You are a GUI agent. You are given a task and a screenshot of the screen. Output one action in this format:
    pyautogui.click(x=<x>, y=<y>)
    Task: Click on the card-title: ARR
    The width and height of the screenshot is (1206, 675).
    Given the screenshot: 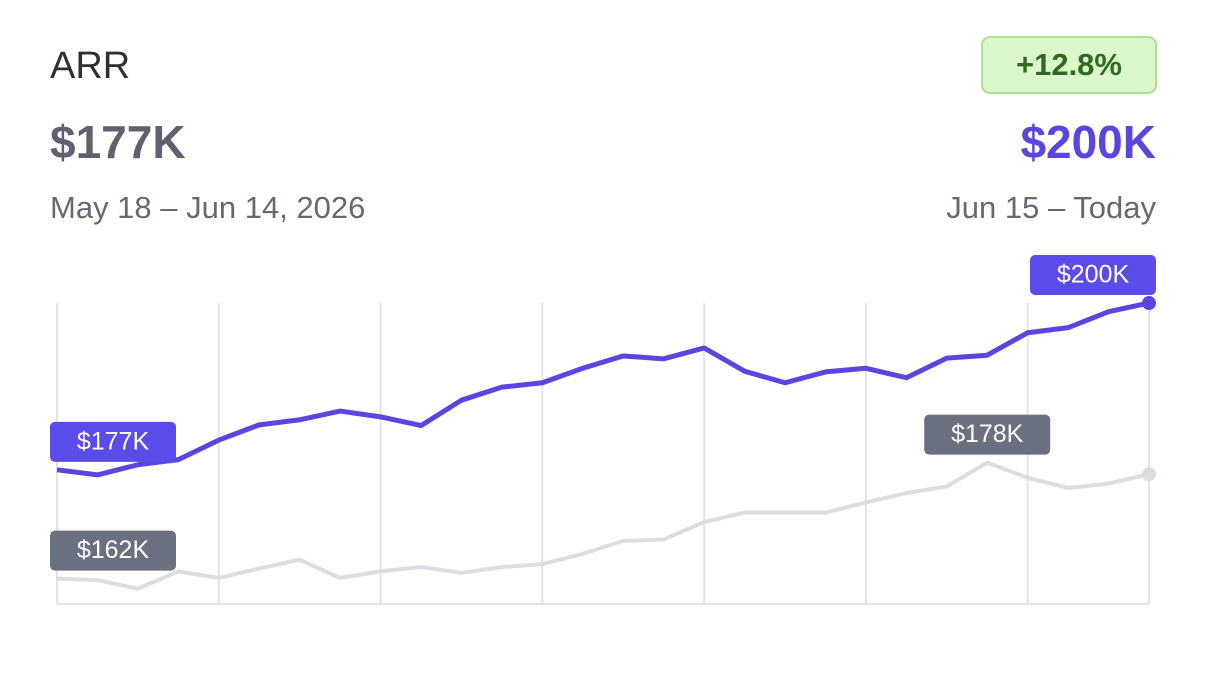 What is the action you would take?
    pyautogui.click(x=90, y=66)
    